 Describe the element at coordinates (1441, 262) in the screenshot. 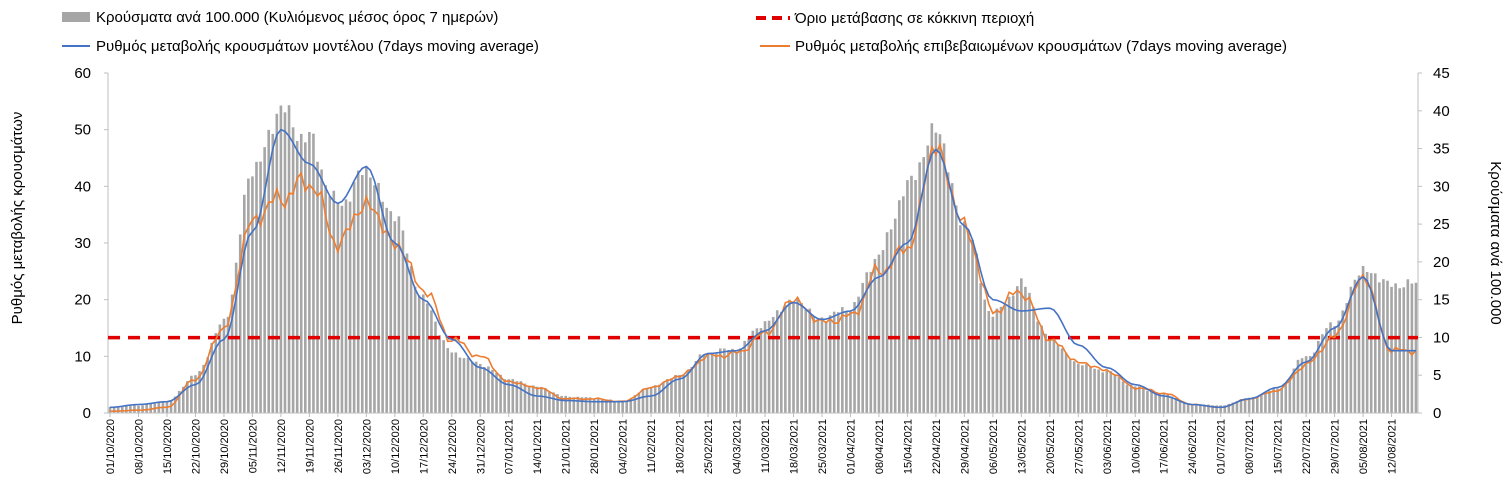

I see `y-right-tick-label: 20` at that location.